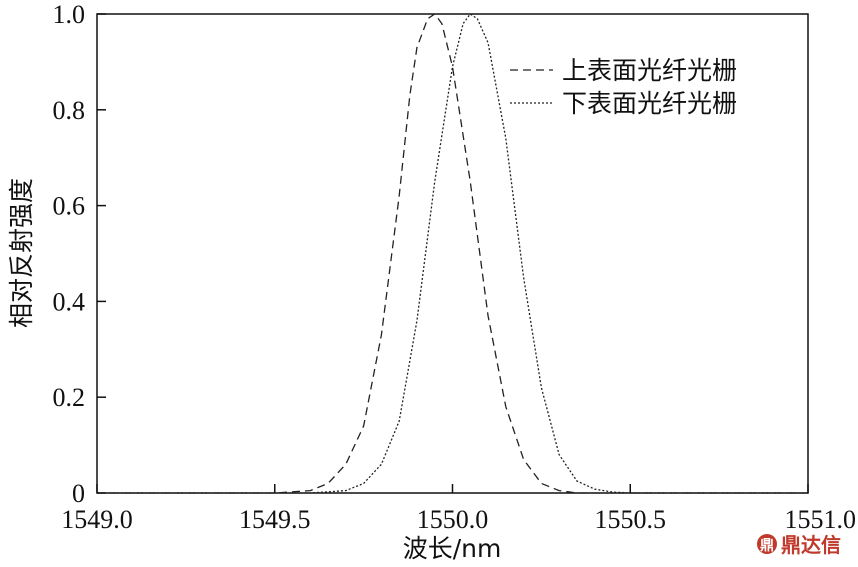  I want to click on y-tick-label: 0.6, so click(69, 206).